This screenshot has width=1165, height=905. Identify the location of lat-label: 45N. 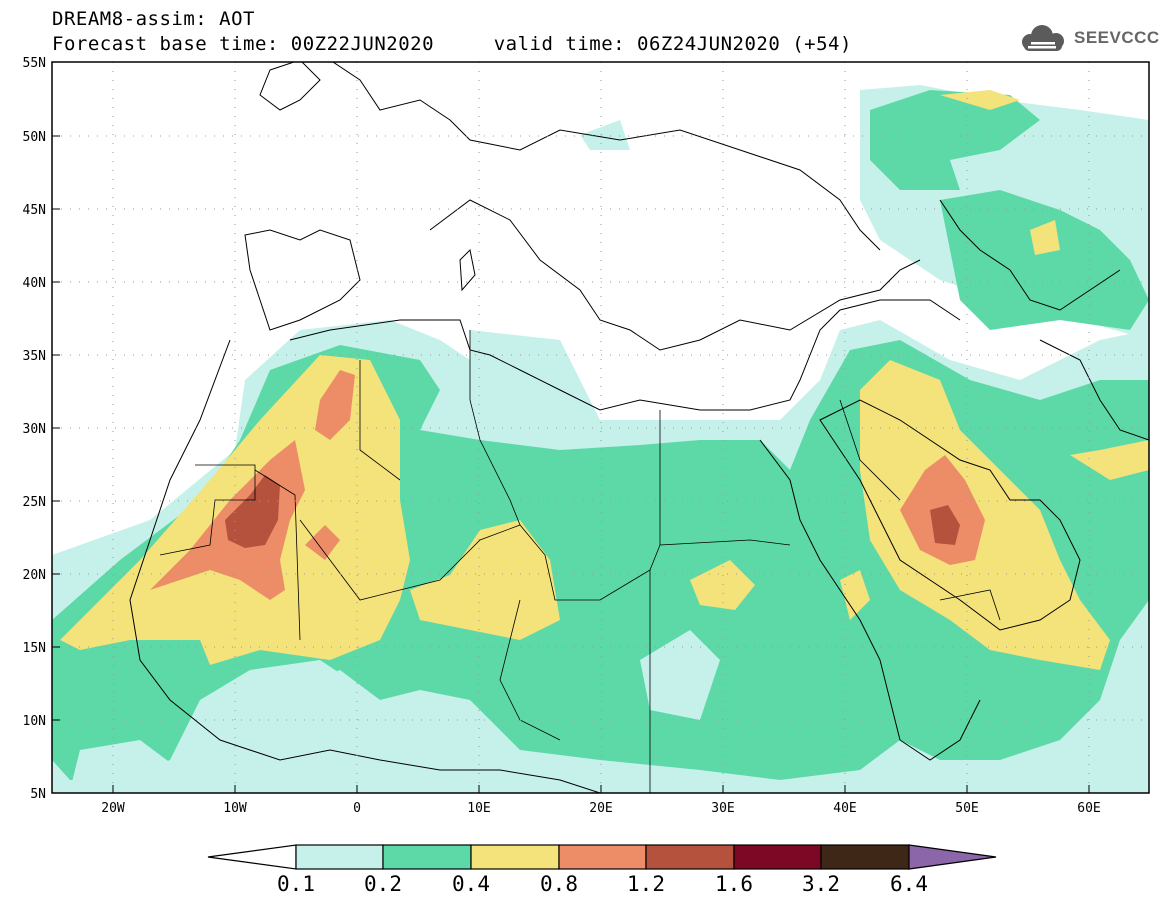
(34, 210).